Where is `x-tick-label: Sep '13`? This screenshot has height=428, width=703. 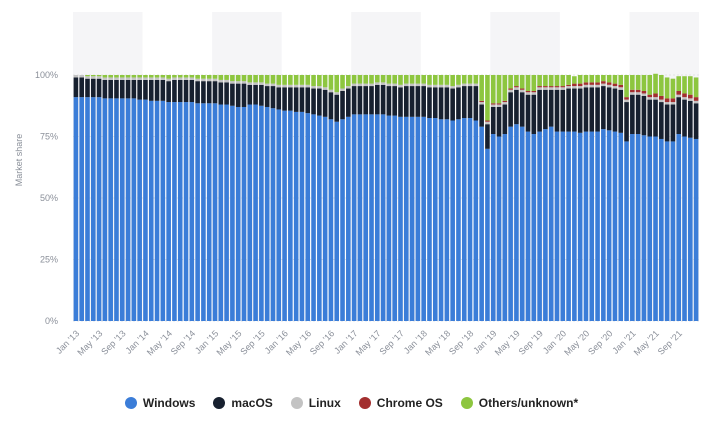
x-tick-label: Sep '13 is located at coordinates (113, 342).